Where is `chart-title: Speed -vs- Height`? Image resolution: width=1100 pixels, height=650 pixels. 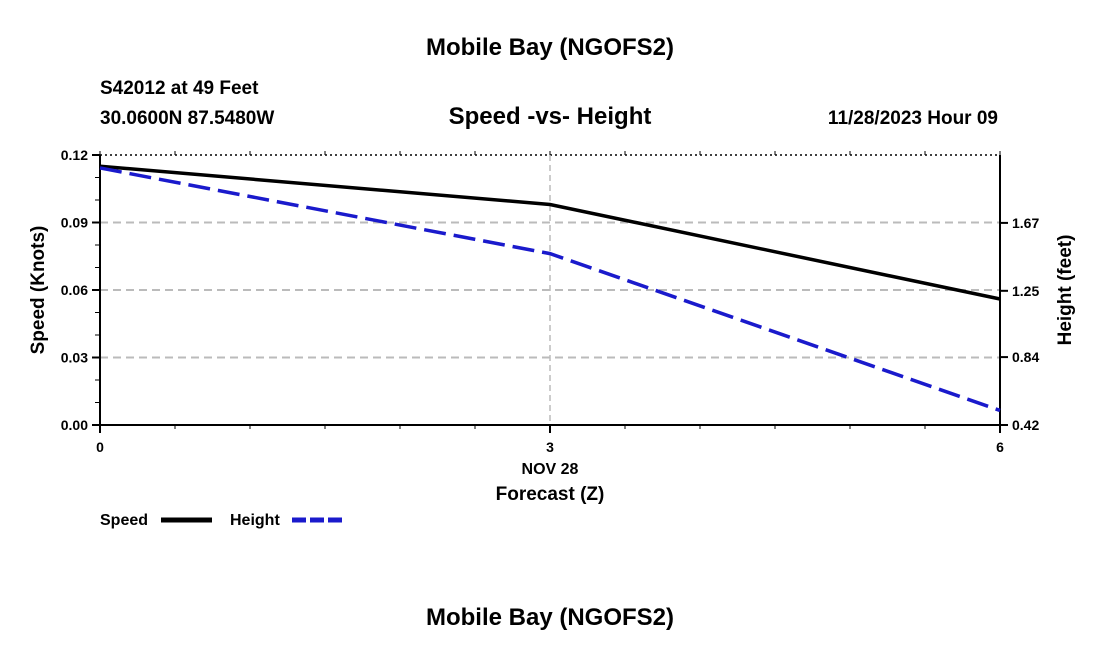 chart-title: Speed -vs- Height is located at coordinates (550, 116).